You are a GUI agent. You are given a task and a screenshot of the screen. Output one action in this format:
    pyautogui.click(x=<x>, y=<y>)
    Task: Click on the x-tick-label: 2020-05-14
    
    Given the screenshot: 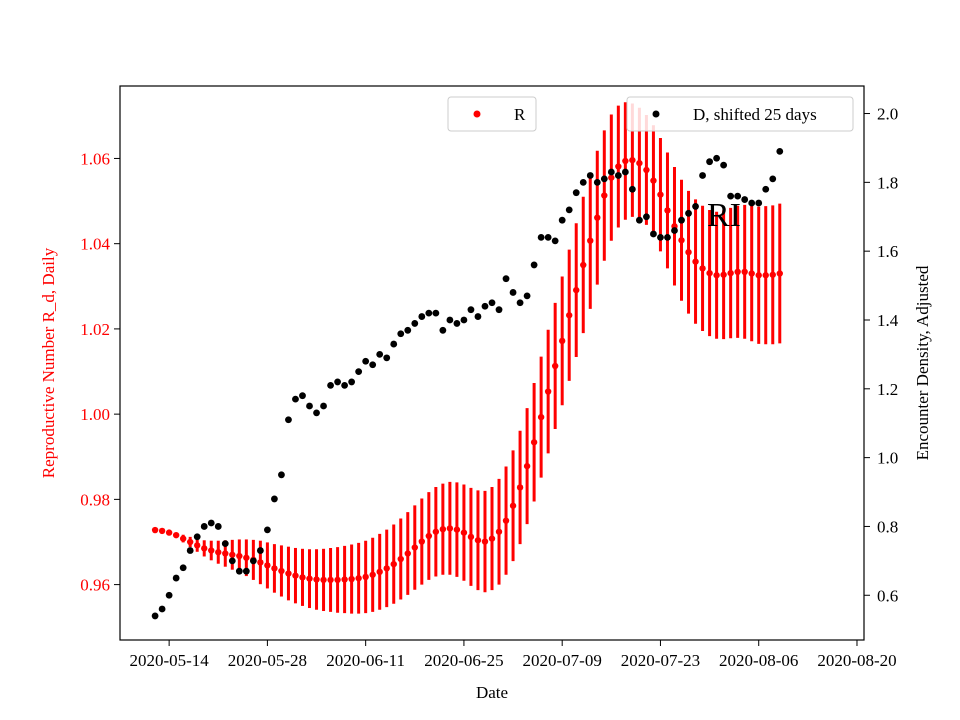 What is the action you would take?
    pyautogui.click(x=169, y=660)
    